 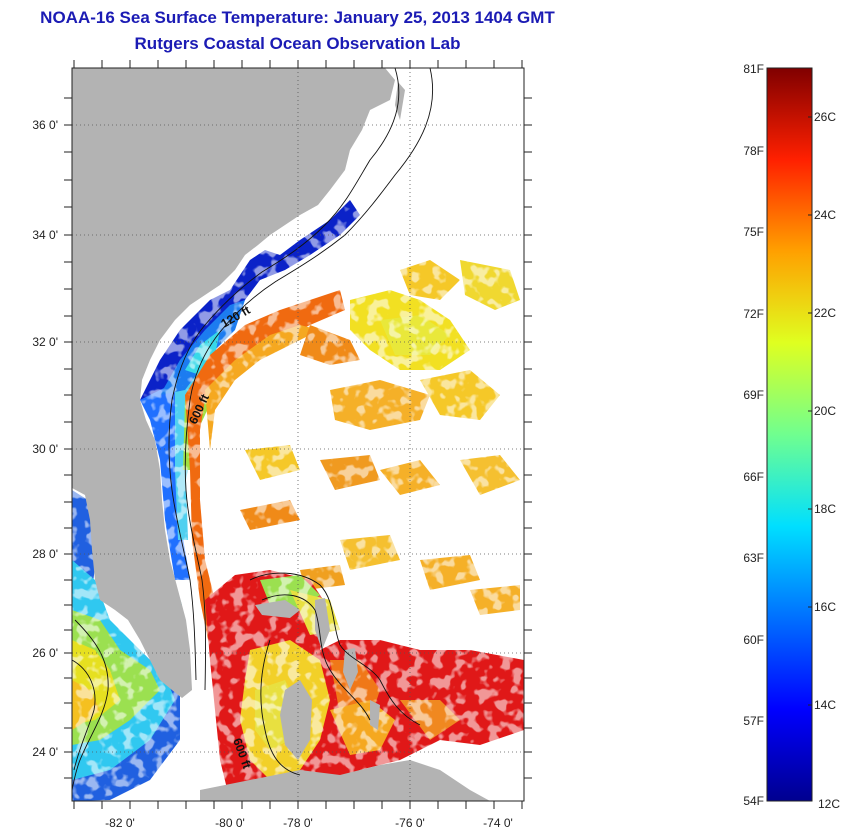 What do you see at coordinates (45, 449) in the screenshot?
I see `lat-tick-label: 30 0'` at bounding box center [45, 449].